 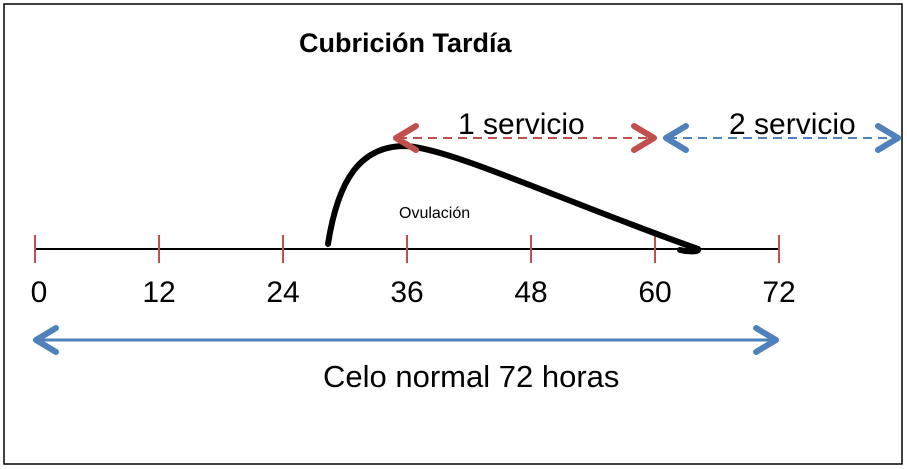 I want to click on normal-heat-left-arrowhead, so click(x=46, y=340).